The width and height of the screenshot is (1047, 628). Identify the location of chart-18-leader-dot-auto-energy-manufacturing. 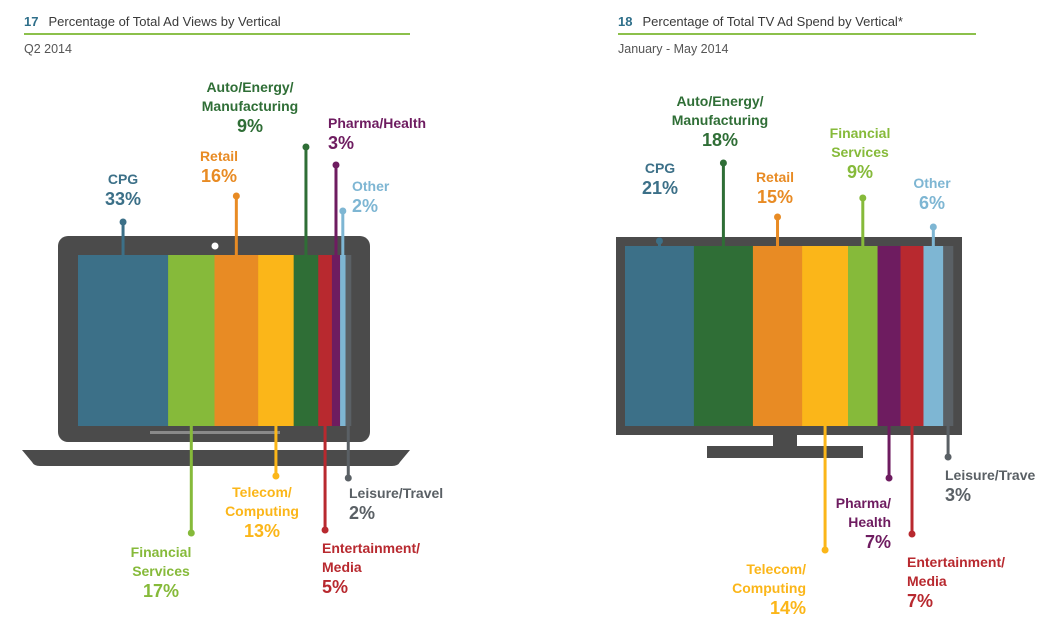
(723, 163).